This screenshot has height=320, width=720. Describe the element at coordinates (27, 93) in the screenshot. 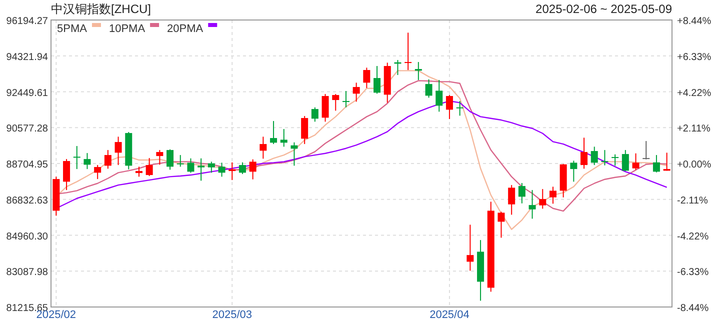

I see `y-tick-label: 92449.61` at that location.